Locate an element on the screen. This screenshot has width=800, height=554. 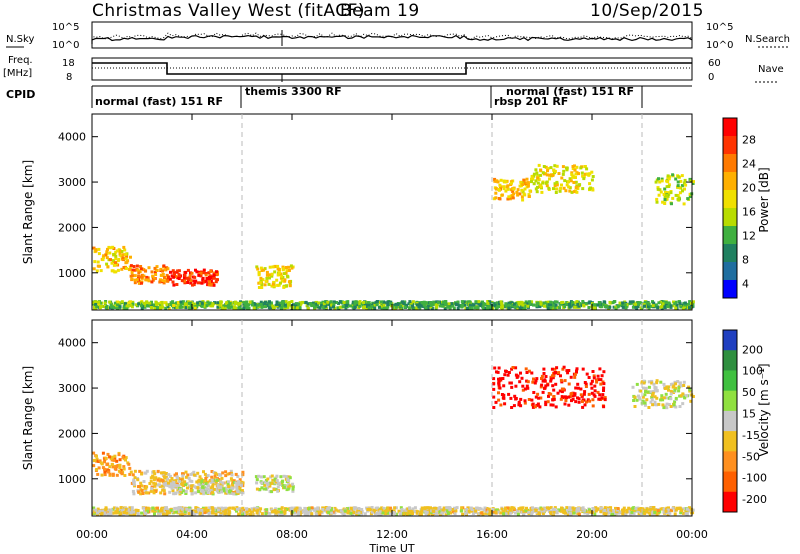
power-y-tick-label: 2000 is located at coordinates (72, 227).